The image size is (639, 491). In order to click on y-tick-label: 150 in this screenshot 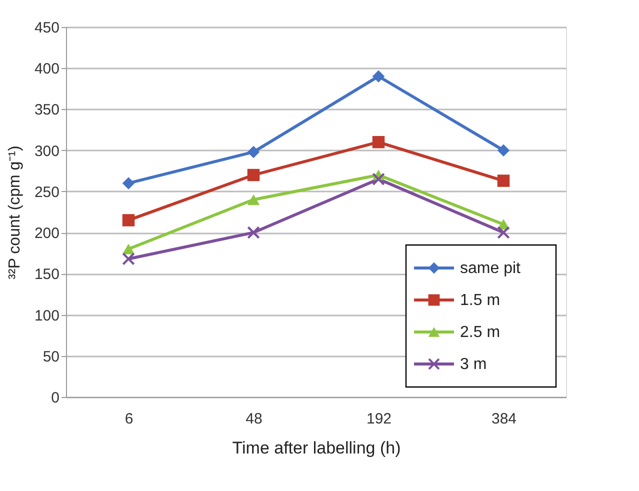, I will do `click(47, 275)`.